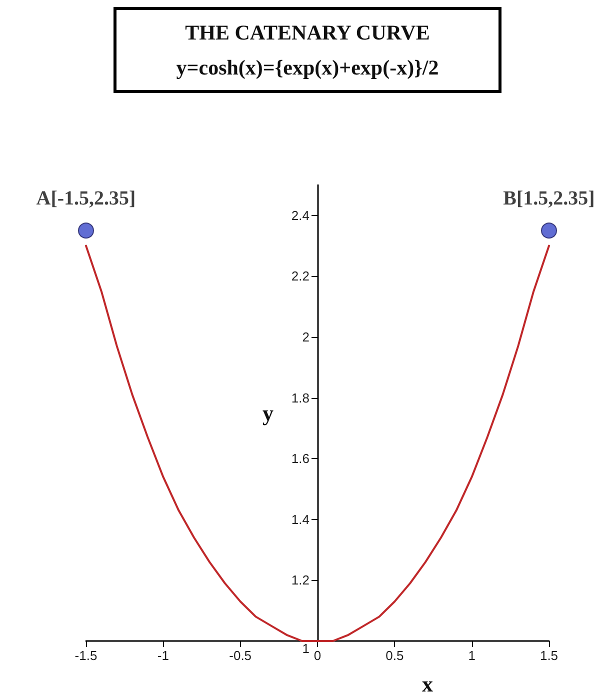 The height and width of the screenshot is (700, 615). What do you see at coordinates (307, 68) in the screenshot?
I see `chart-subtitle: y=cosh(x)={exp(x)+exp(-x)}/2` at bounding box center [307, 68].